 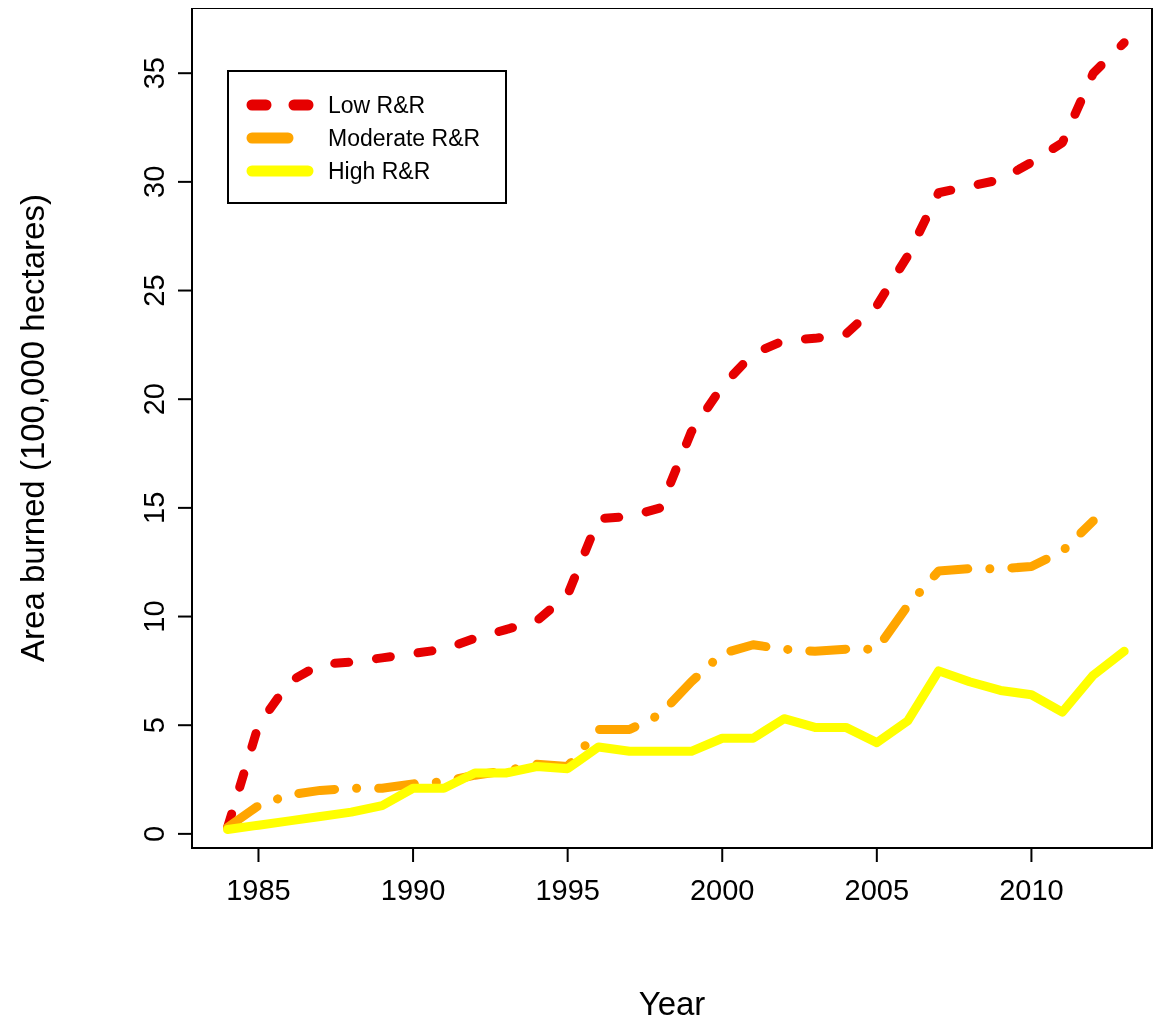 What do you see at coordinates (154, 507) in the screenshot?
I see `y-tick-label: 15` at bounding box center [154, 507].